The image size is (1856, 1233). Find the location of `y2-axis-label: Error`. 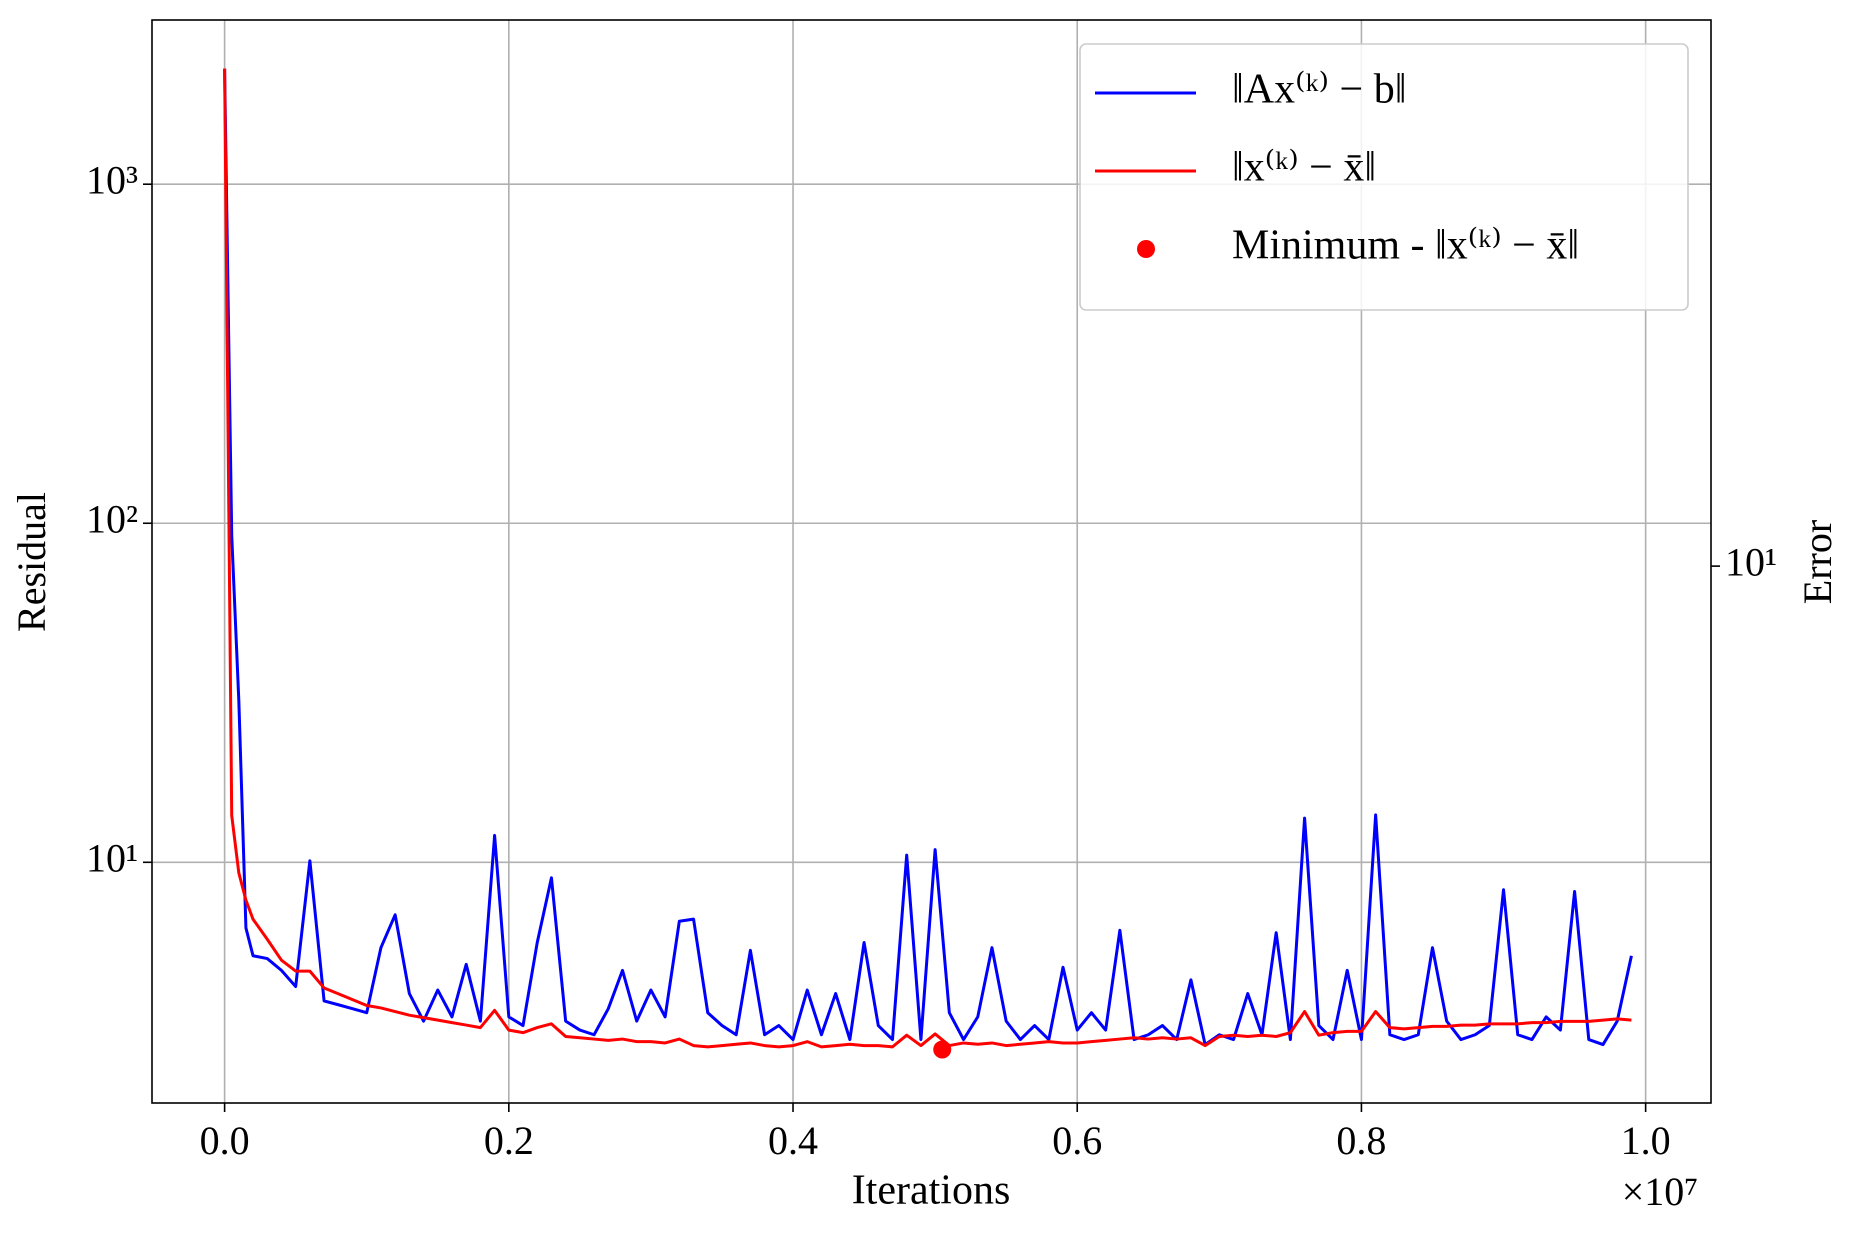

y2-axis-label: Error is located at coordinates (1817, 562).